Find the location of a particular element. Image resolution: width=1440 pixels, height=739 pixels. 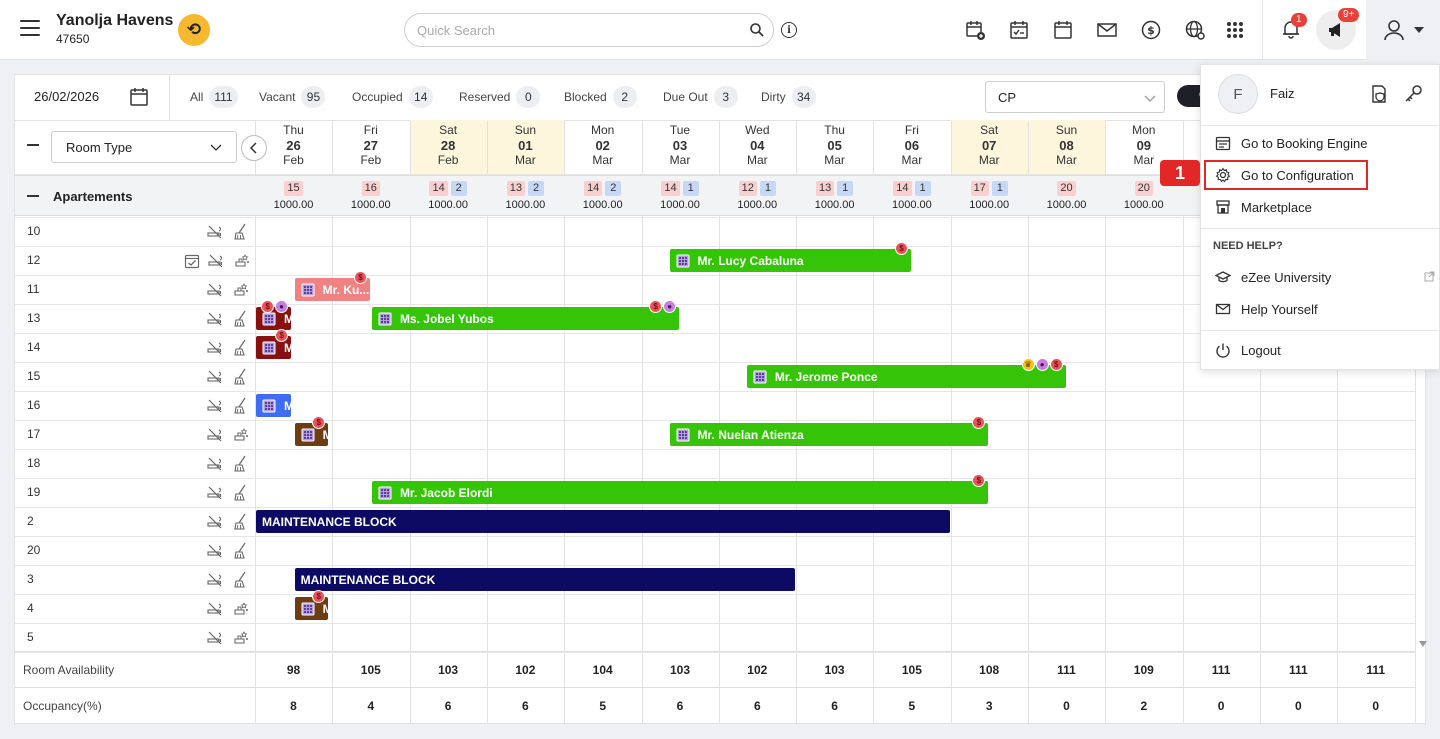

booking-bar: Mr. Jacob Elordi $ is located at coordinates (680, 489).